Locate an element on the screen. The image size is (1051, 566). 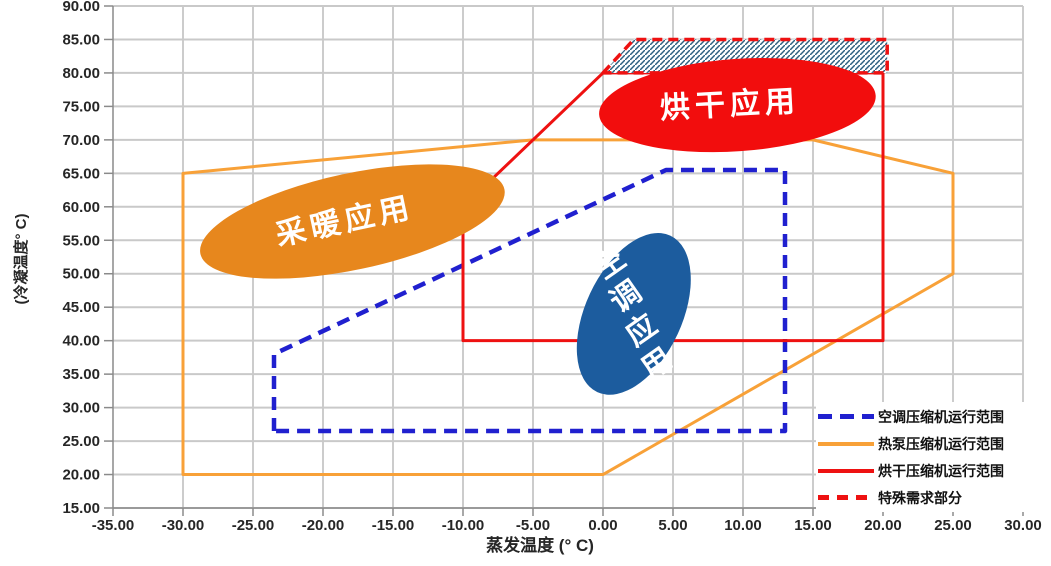
x-tick-label: -35.00 is located at coordinates (113, 525).